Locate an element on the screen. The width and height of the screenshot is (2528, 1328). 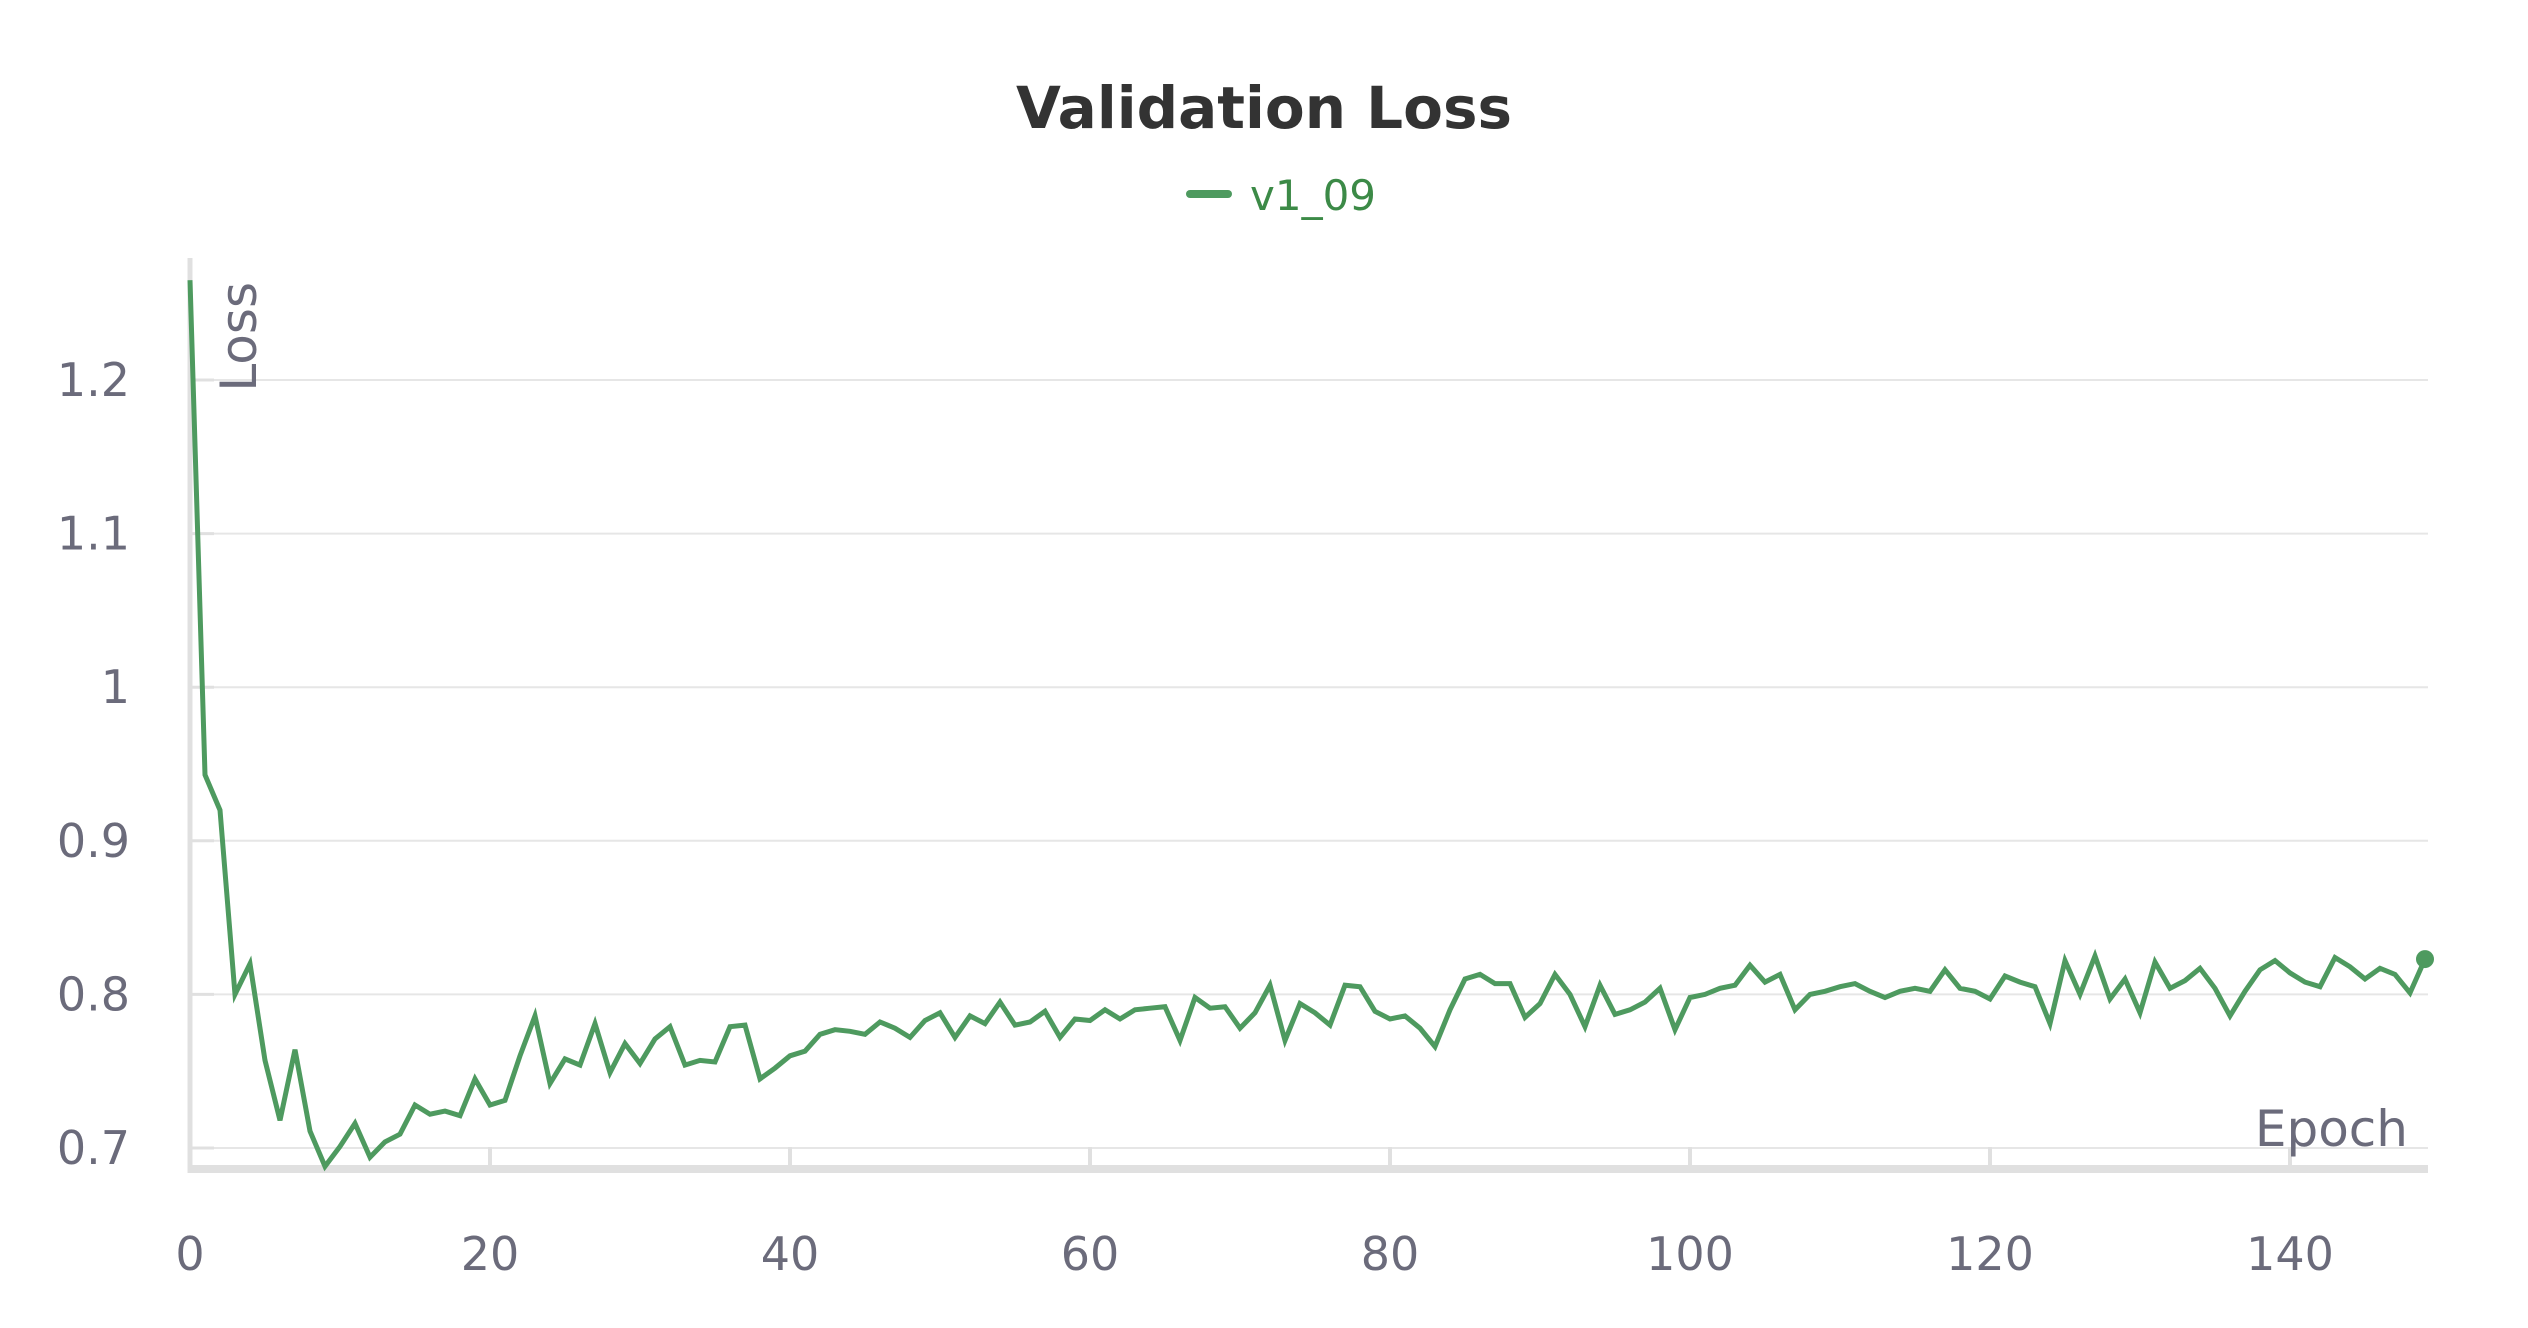
series-endpoint-marker is located at coordinates (2425, 959).